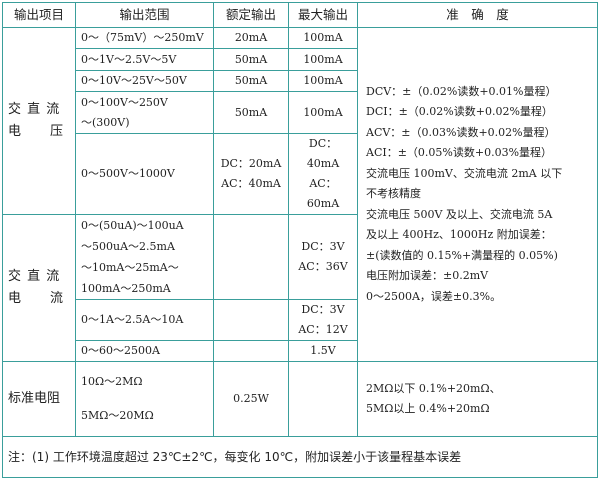 Image resolution: width=600 pixels, height=478 pixels. I want to click on header-row: 输出项目 输出范围 额定输出 最大输出 准 确 度, so click(300, 15).